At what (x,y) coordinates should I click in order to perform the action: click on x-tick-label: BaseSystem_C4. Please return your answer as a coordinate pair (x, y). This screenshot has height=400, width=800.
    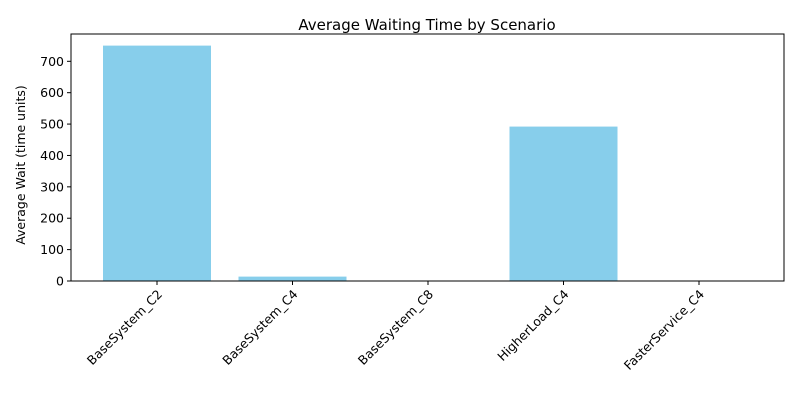
    Looking at the image, I should click on (259, 326).